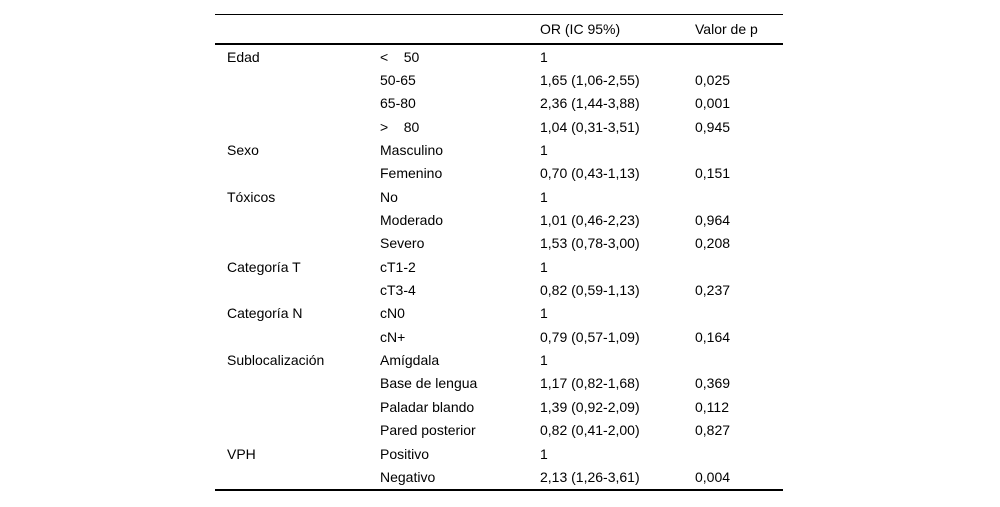 This screenshot has height=507, width=1000. Describe the element at coordinates (713, 126) in the screenshot. I see `cell-p: 0,945` at that location.